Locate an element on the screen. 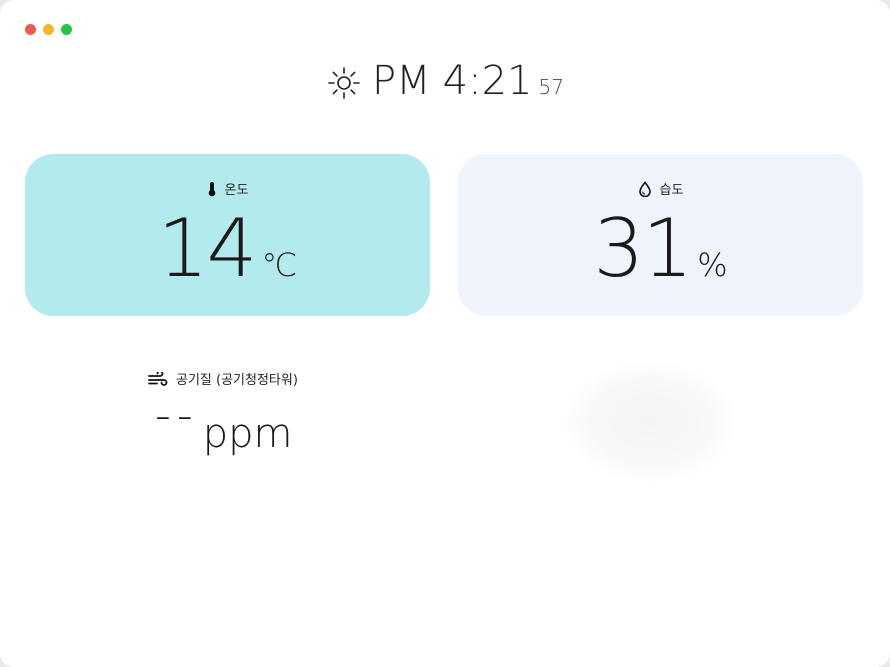 Image resolution: width=890 pixels, height=667 pixels. air-quality-label: 공기질 (공기청정타워) is located at coordinates (237, 380).